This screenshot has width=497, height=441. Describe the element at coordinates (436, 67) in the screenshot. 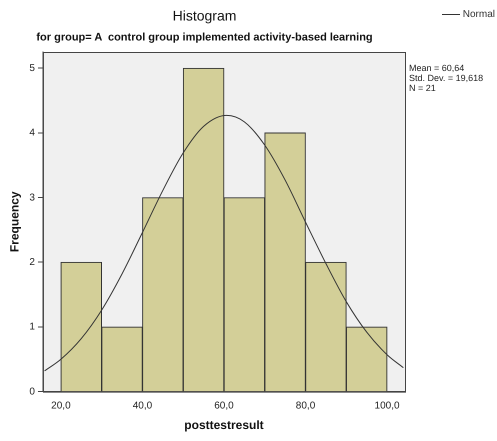

I see `text: Mean = 60,64` at that location.